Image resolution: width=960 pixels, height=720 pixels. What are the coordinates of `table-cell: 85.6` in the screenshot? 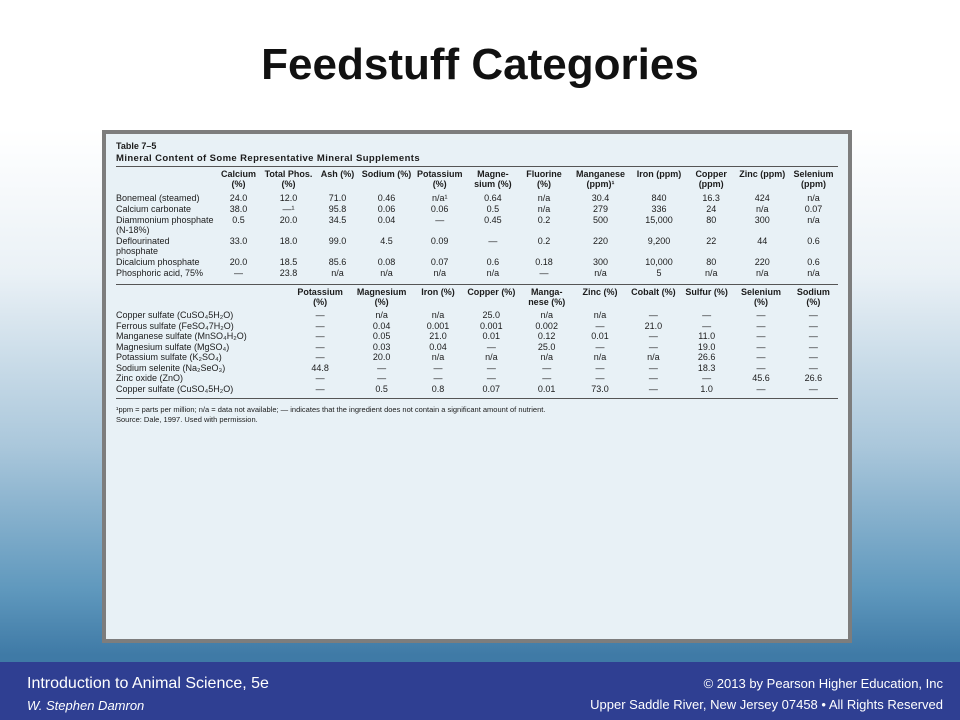 It's located at (337, 262).